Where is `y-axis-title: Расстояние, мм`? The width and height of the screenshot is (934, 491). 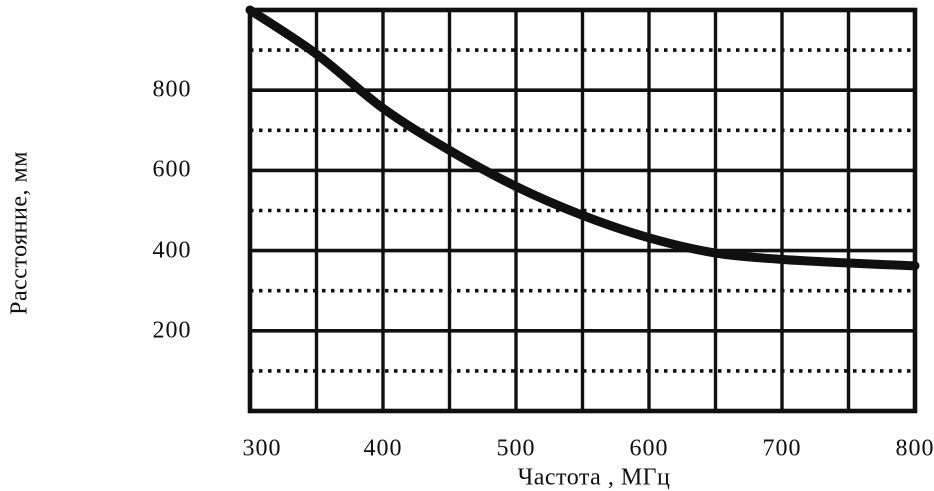
y-axis-title: Расстояние, мм is located at coordinates (19, 233).